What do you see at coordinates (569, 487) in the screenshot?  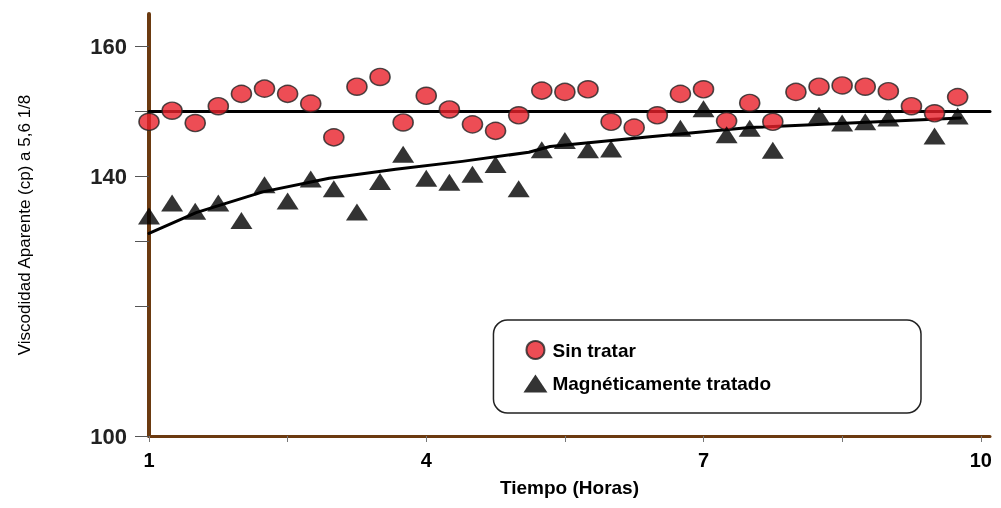 I see `x-axis-title: Tiempo (Horas)` at bounding box center [569, 487].